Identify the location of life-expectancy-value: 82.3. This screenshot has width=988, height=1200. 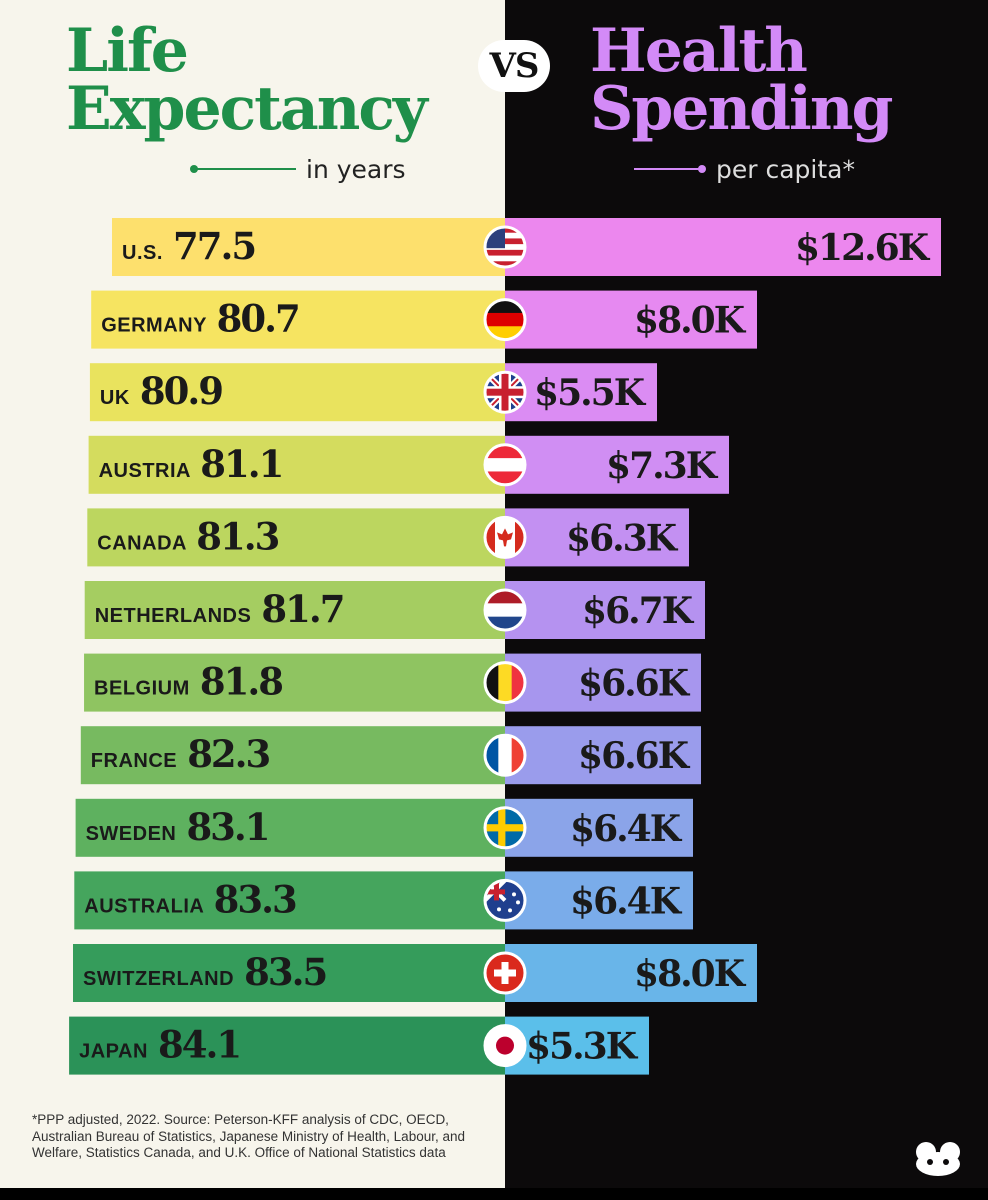
(228, 754).